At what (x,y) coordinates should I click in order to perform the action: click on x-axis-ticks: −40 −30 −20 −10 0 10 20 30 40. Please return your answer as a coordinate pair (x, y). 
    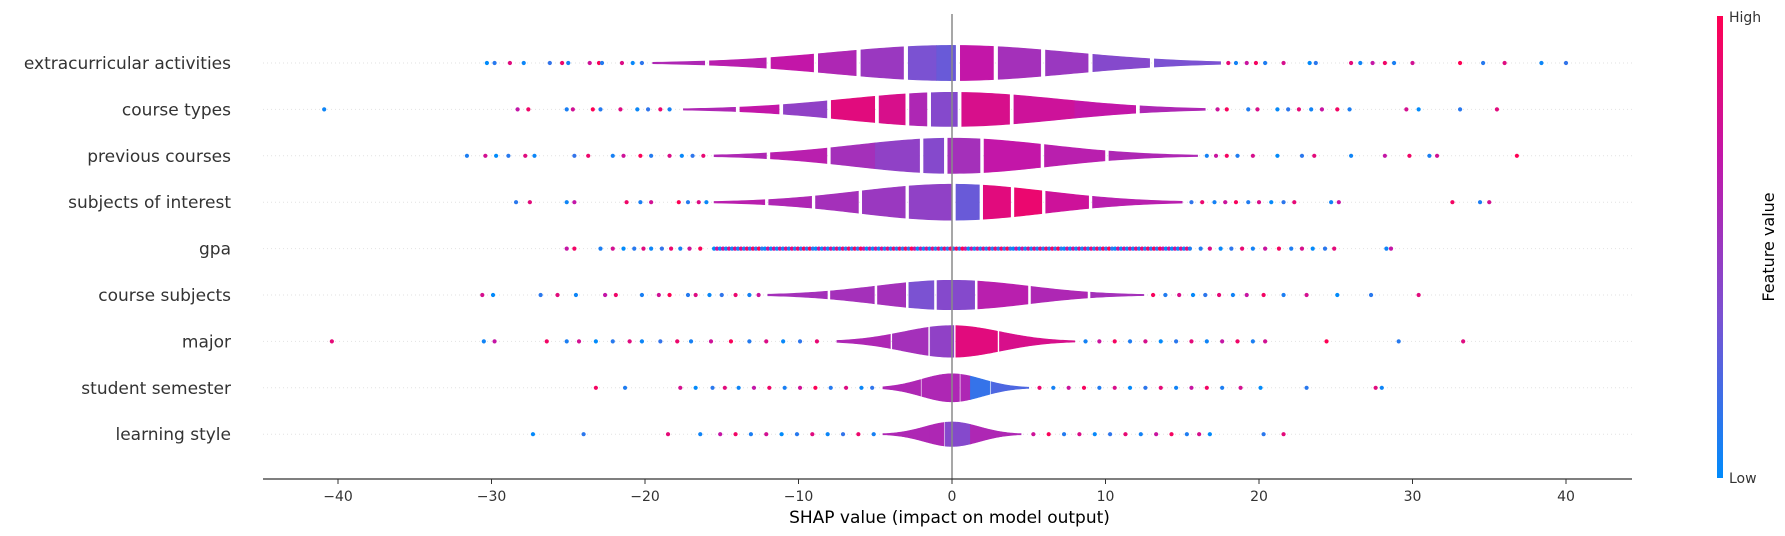
    Looking at the image, I should click on (949, 492).